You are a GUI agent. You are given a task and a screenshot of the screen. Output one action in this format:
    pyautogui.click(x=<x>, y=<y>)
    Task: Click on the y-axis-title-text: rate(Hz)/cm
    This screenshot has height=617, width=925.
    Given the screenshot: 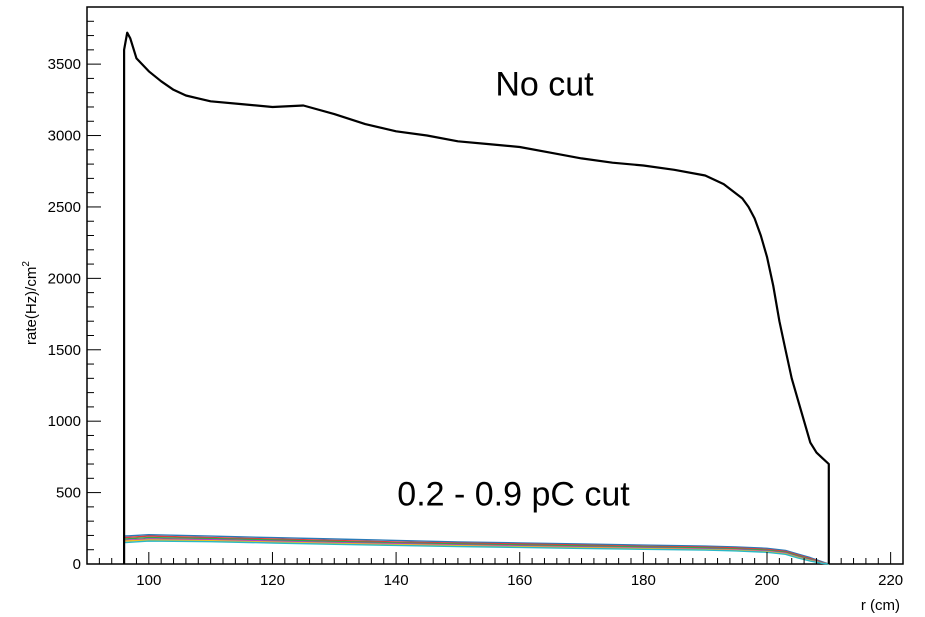 What is the action you would take?
    pyautogui.click(x=31, y=306)
    